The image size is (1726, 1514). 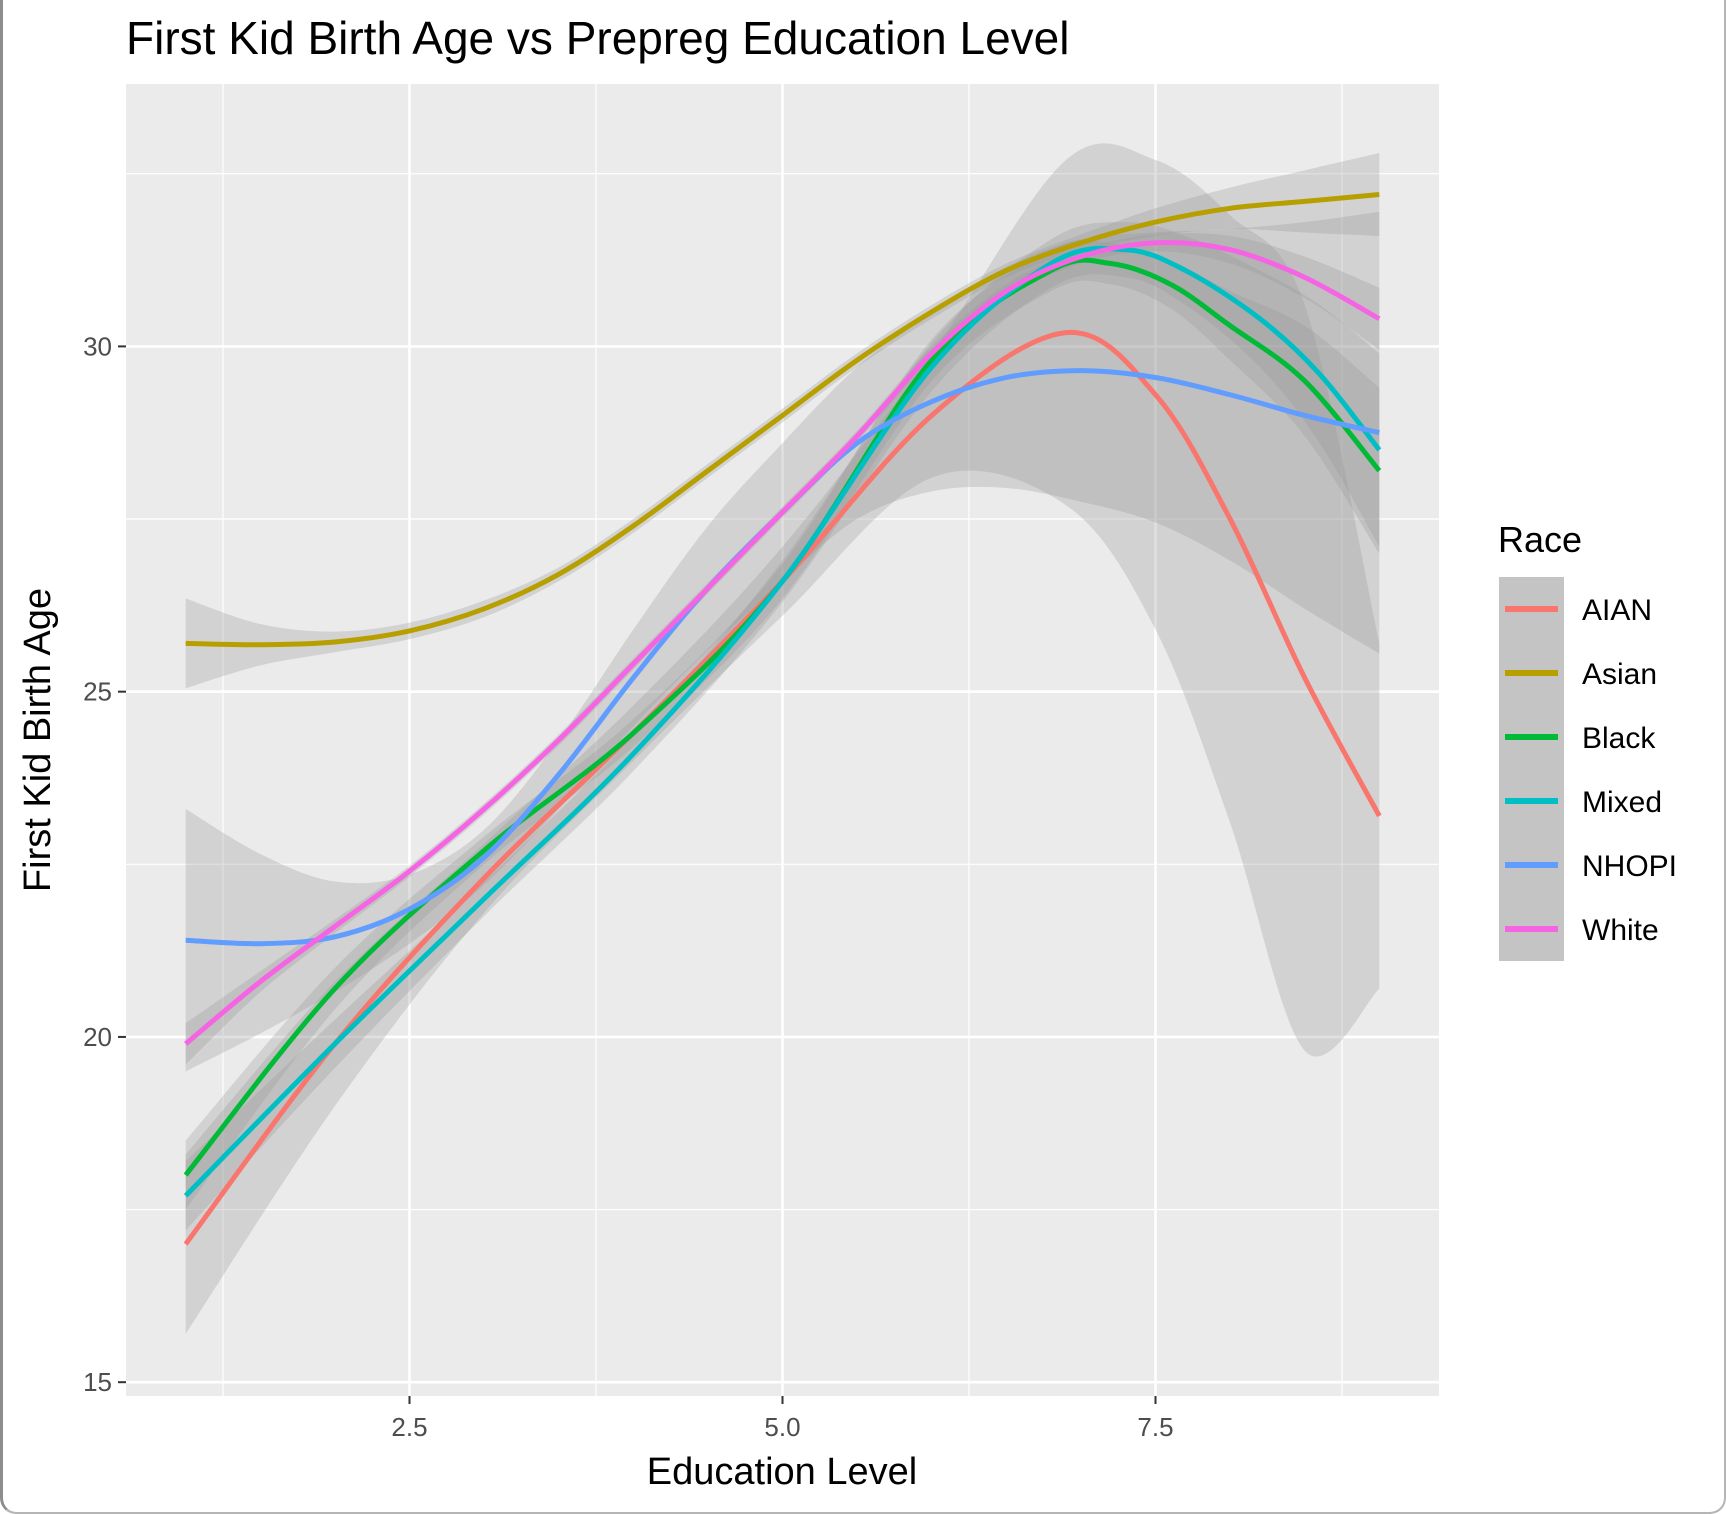 I want to click on legend-item-mixed: Mixed, so click(x=1580, y=801).